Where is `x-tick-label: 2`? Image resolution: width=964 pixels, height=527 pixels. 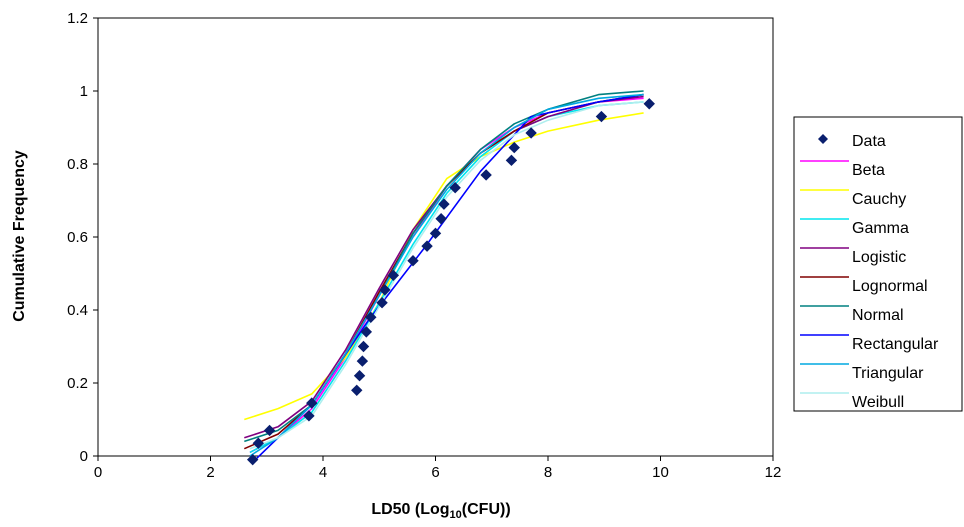
x-tick-label: 2 is located at coordinates (210, 472).